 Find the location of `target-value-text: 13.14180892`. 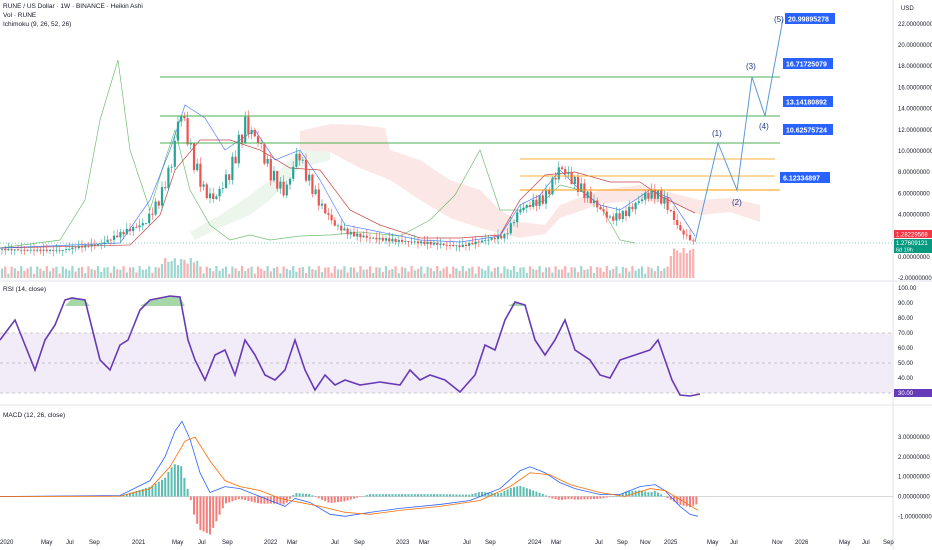

target-value-text: 13.14180892 is located at coordinates (806, 103).